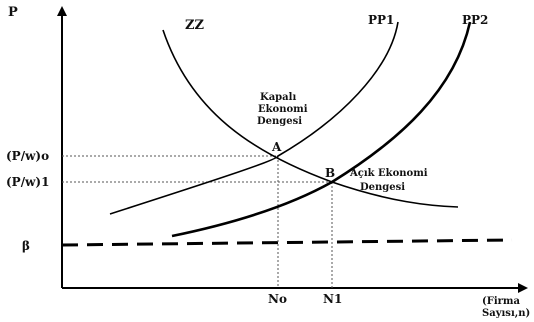 The image size is (534, 322). Describe the element at coordinates (13, 12) in the screenshot. I see `y-axis-label: P` at that location.